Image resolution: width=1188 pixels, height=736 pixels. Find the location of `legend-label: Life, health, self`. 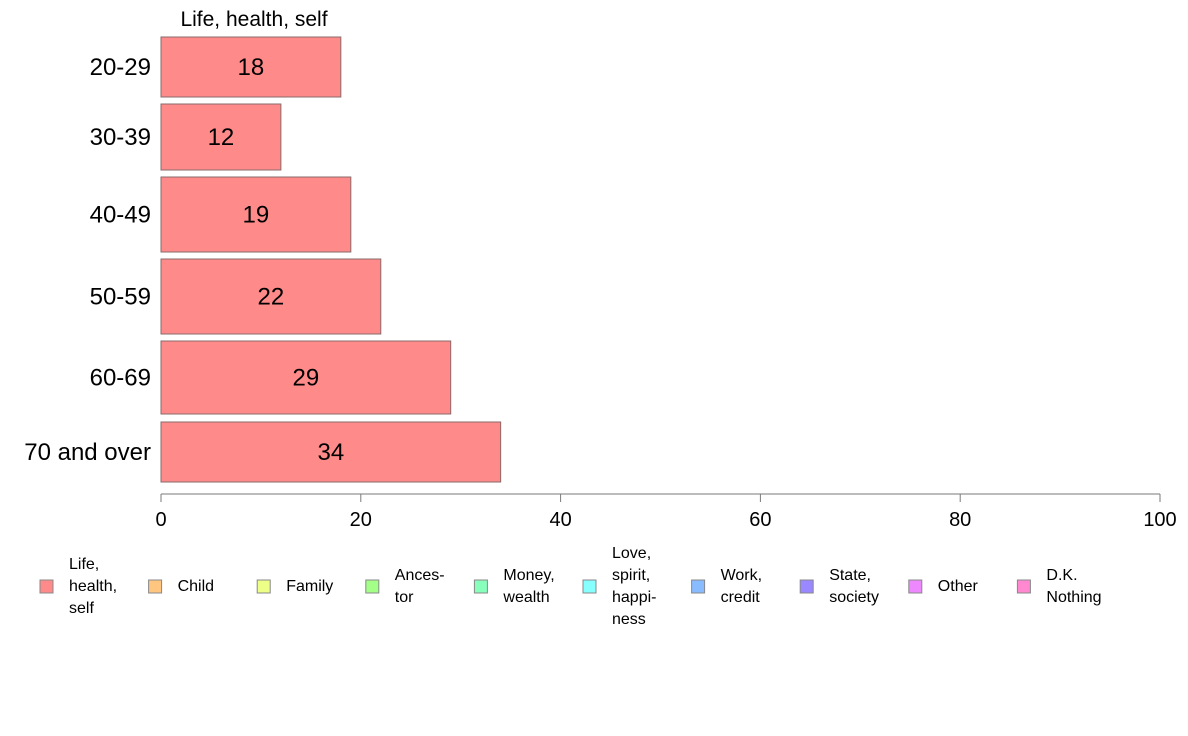

legend-label: Life, health, self is located at coordinates (93, 586).